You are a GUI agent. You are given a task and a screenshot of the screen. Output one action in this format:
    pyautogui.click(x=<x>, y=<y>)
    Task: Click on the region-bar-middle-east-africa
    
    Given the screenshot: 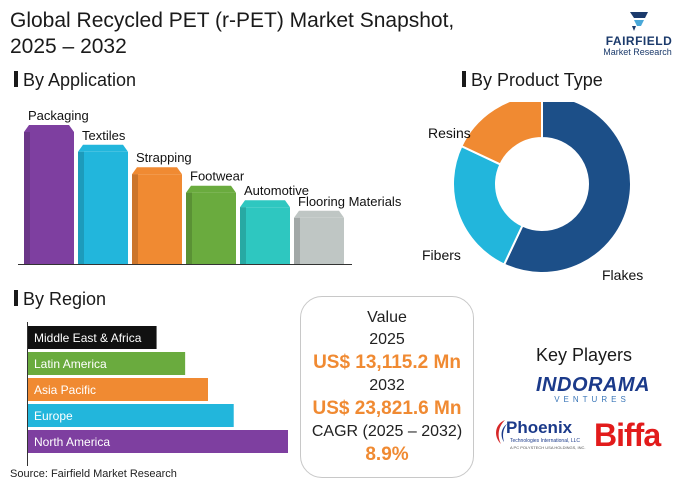 What is the action you would take?
    pyautogui.click(x=92, y=337)
    